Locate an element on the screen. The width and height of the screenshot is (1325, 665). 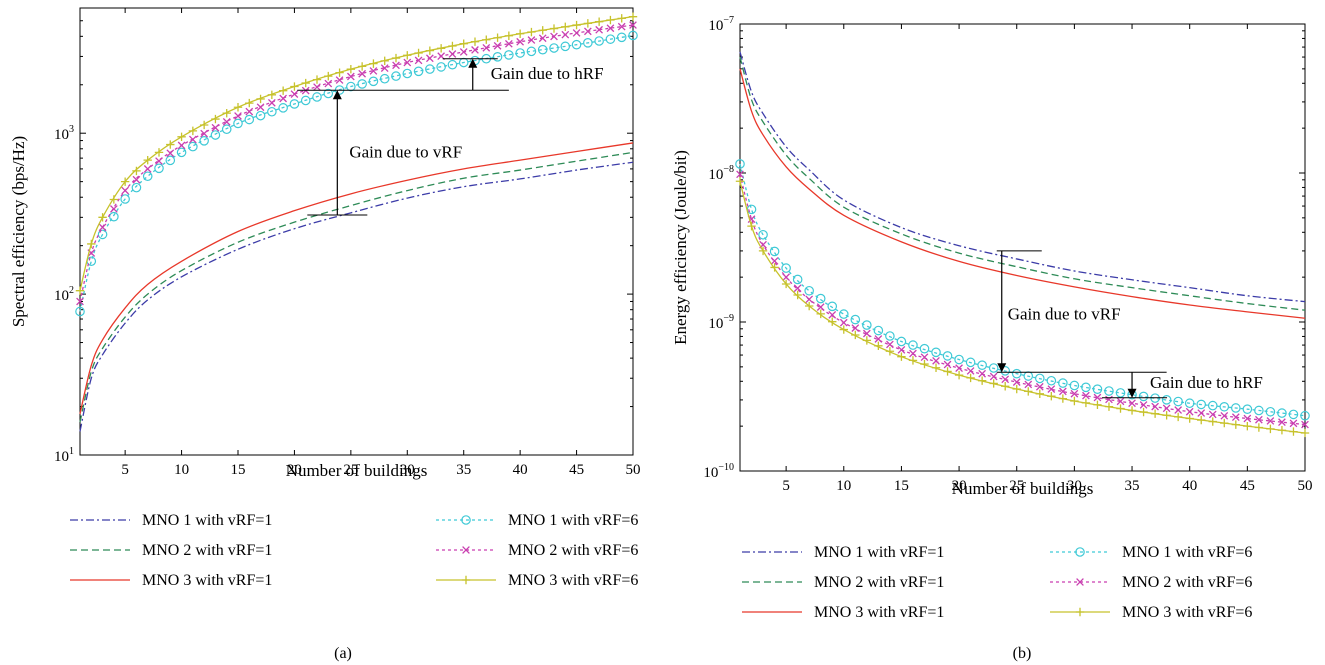
legend-label: MNO 3 with vRF=6 is located at coordinates (573, 580).